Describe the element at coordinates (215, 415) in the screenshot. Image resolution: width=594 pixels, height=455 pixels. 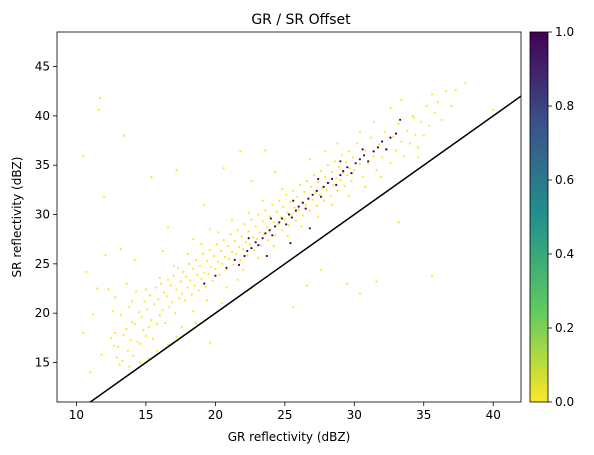
I see `x-tick-label: 20` at that location.